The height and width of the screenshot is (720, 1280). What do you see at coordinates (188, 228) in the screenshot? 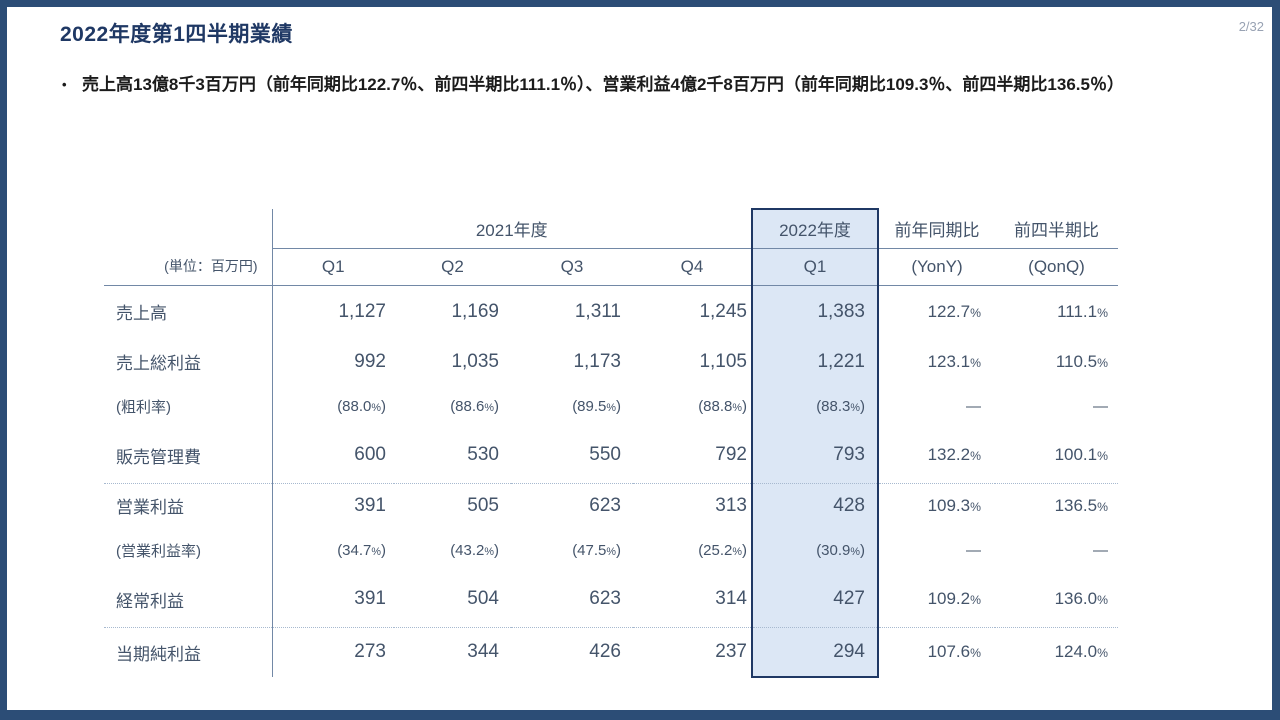
I see `header-spacer` at bounding box center [188, 228].